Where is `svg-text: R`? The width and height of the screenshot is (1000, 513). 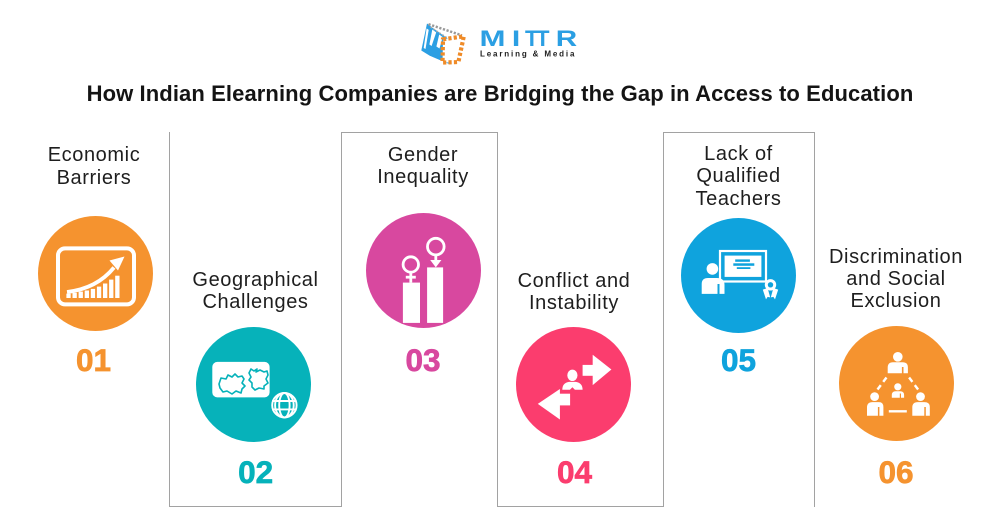
svg-text: R is located at coordinates (566, 38).